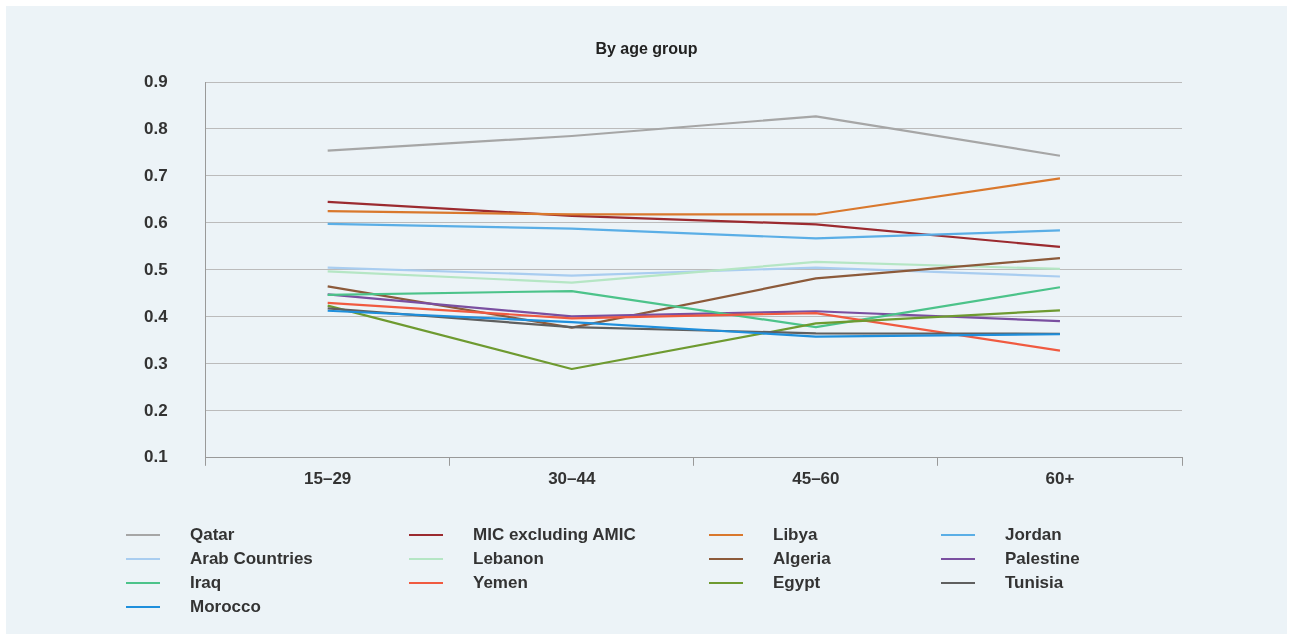  I want to click on x-tick-label: 15–29, so click(328, 478).